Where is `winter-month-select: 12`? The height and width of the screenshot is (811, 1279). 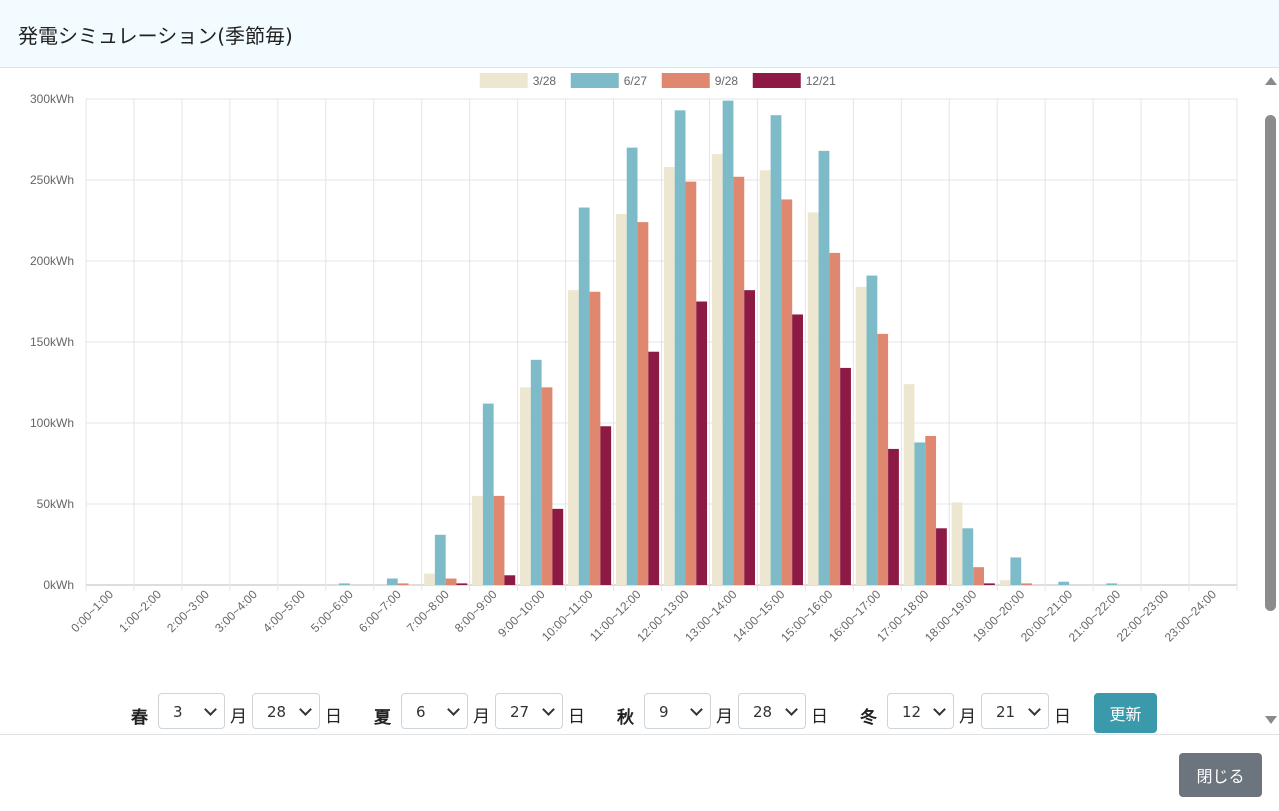 winter-month-select: 12 is located at coordinates (920, 711).